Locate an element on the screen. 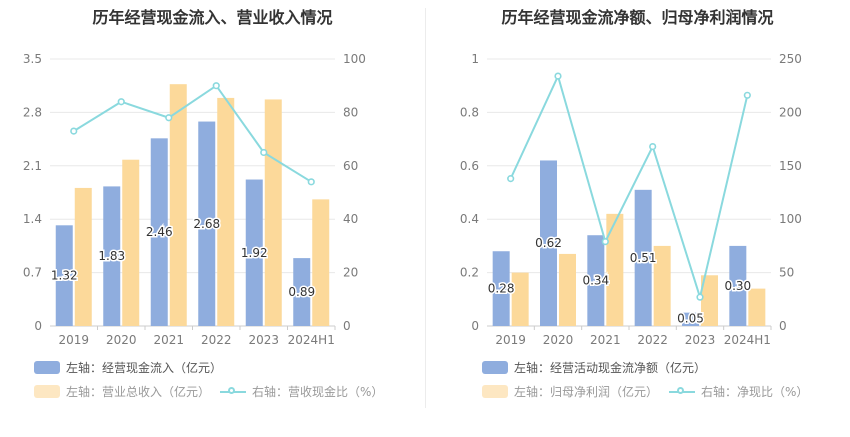  chart-title: 历年经营现金流入、营业收入情况 is located at coordinates (212, 17).